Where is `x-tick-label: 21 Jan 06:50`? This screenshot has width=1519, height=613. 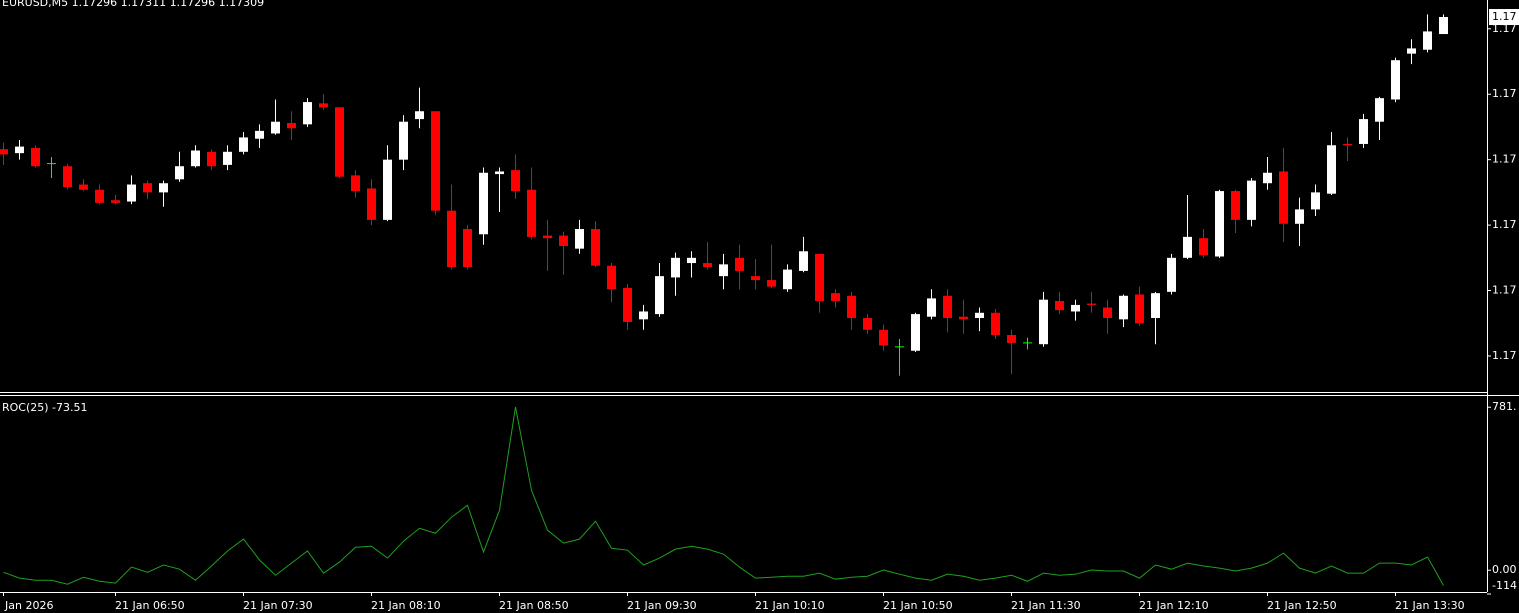 x-tick-label: 21 Jan 06:50 is located at coordinates (150, 605).